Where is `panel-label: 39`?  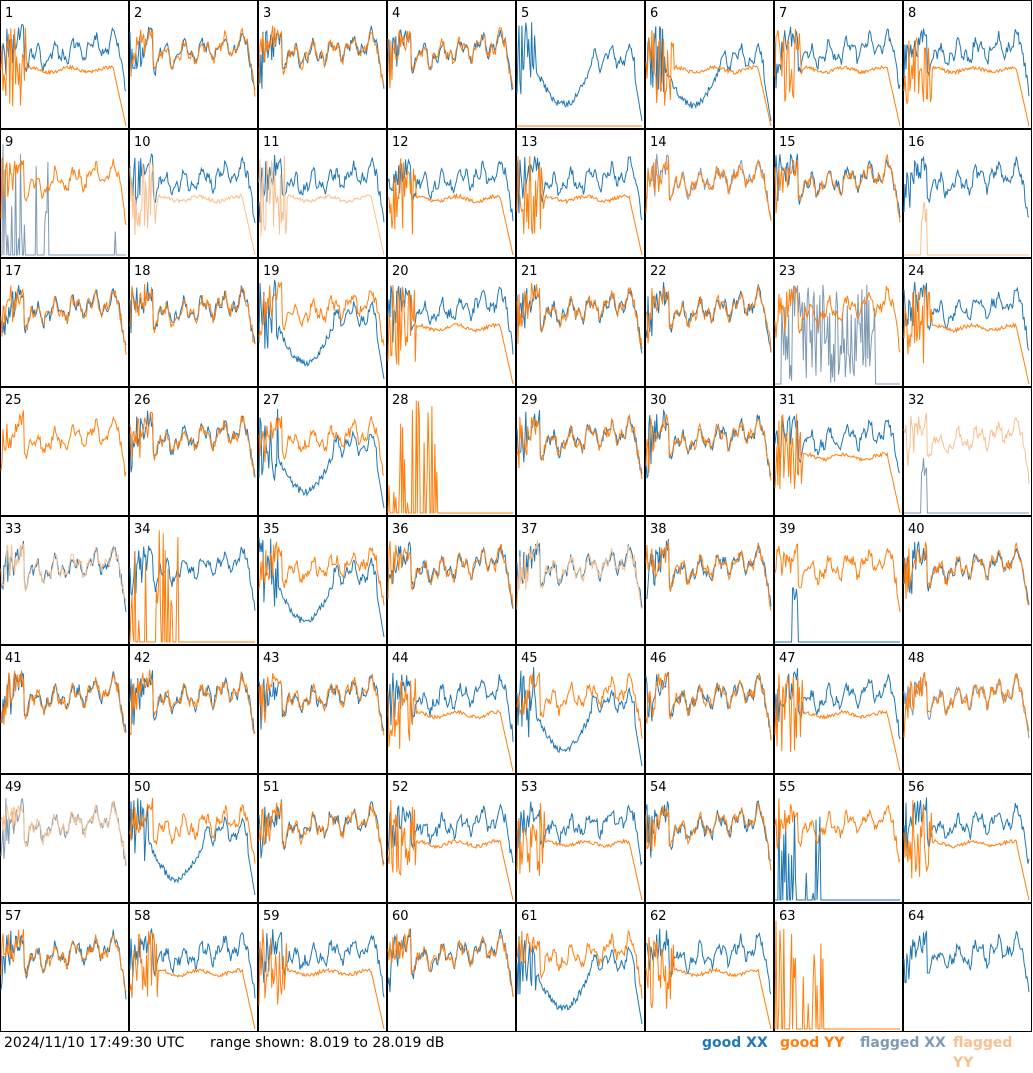 panel-label: 39 is located at coordinates (787, 529).